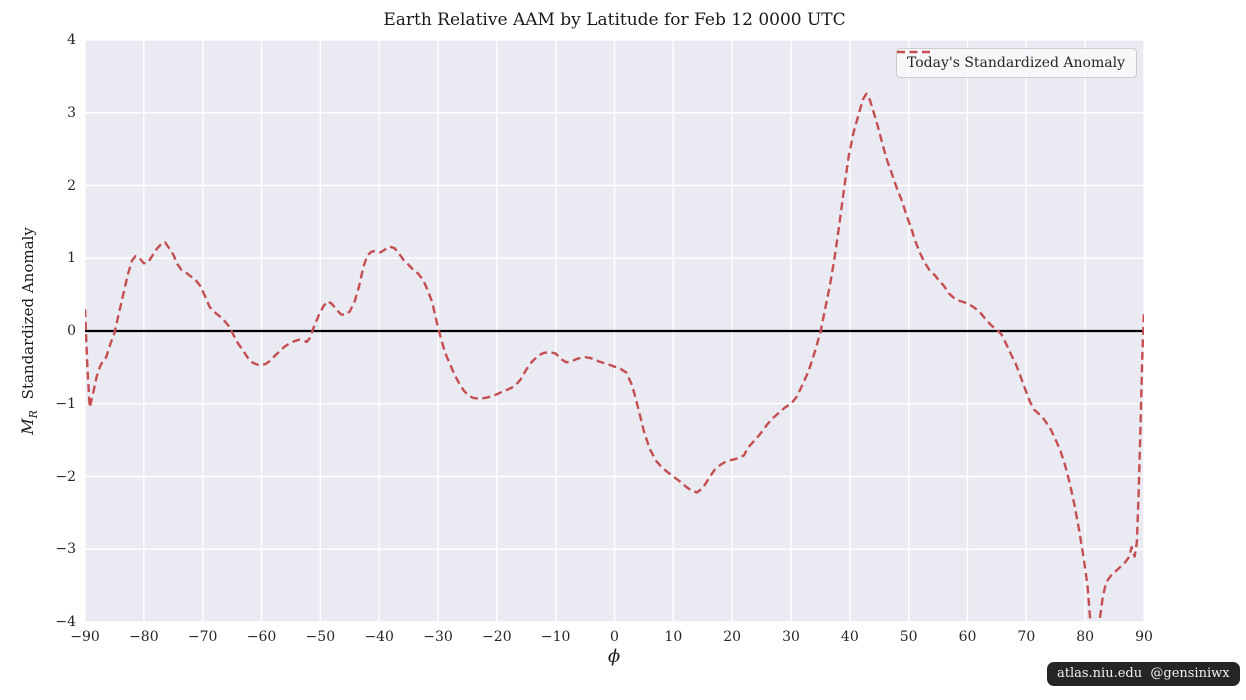  What do you see at coordinates (908, 637) in the screenshot?
I see `x-tick-label: 50` at bounding box center [908, 637].